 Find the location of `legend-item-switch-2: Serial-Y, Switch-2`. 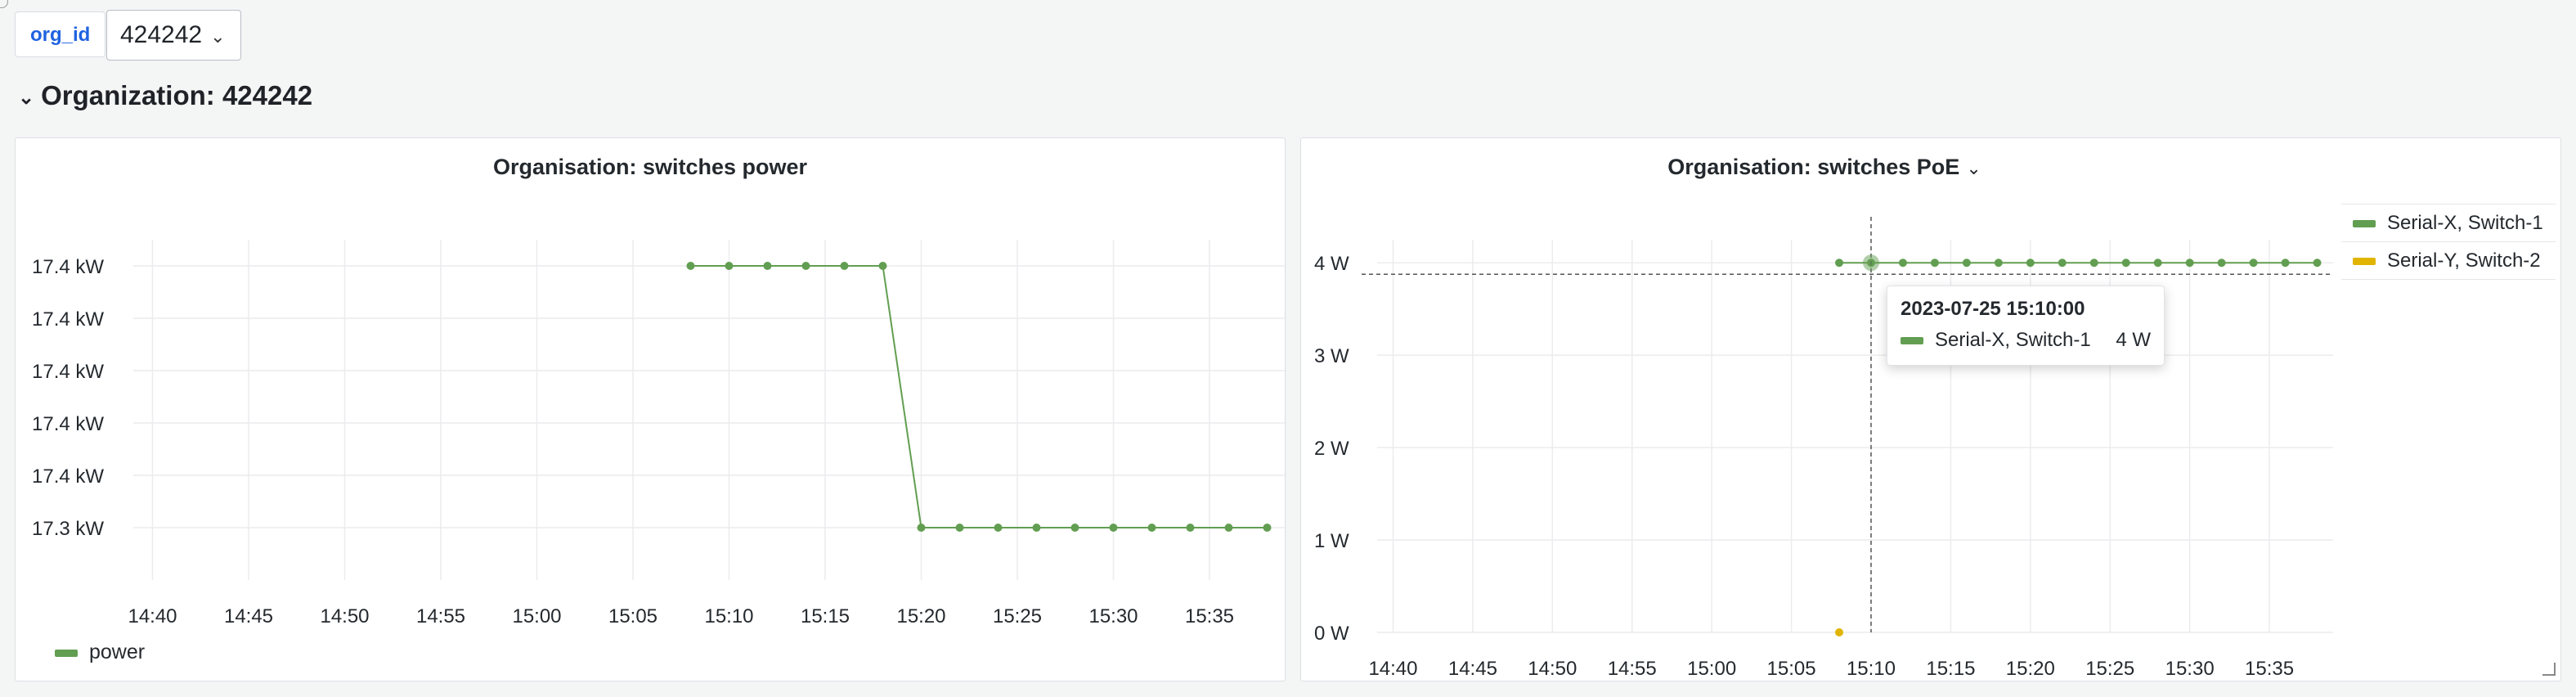

legend-item-switch-2: Serial-Y, Switch-2 is located at coordinates (2448, 261).